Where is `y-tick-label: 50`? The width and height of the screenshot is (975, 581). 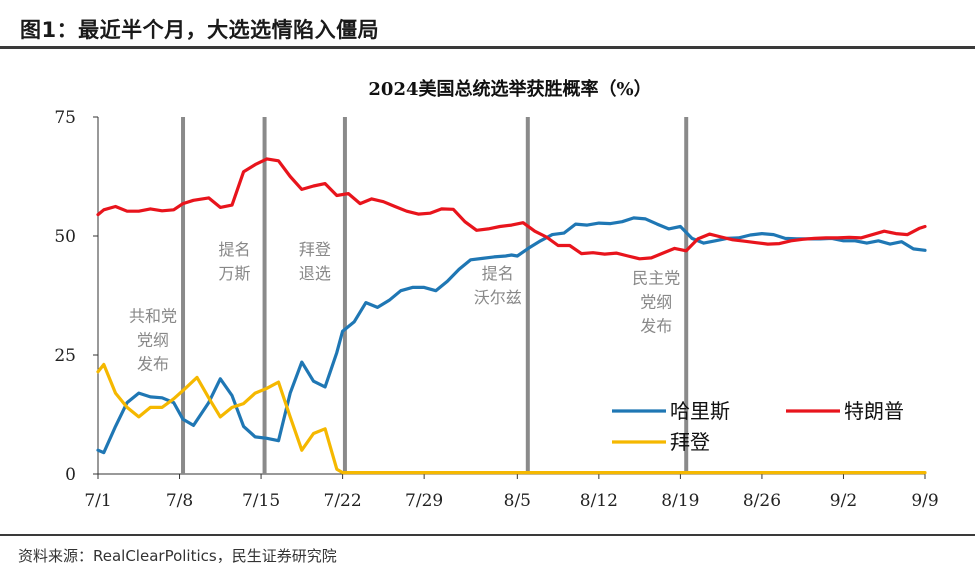 y-tick-label: 50 is located at coordinates (65, 237).